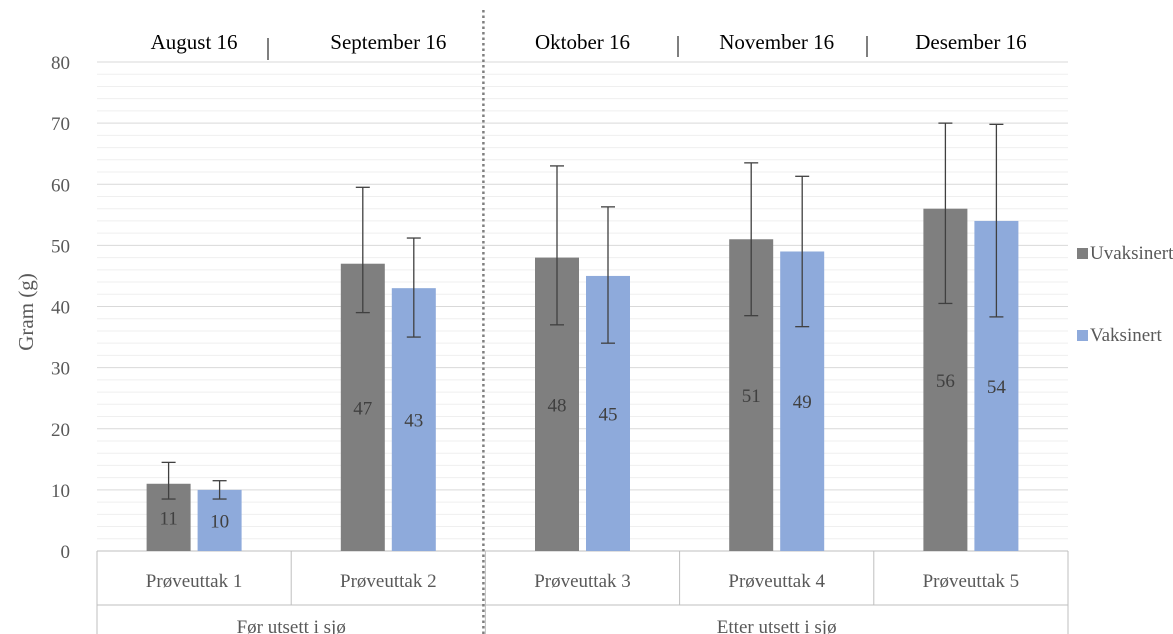 This screenshot has width=1173, height=634. I want to click on month-label: August 16, so click(194, 42).